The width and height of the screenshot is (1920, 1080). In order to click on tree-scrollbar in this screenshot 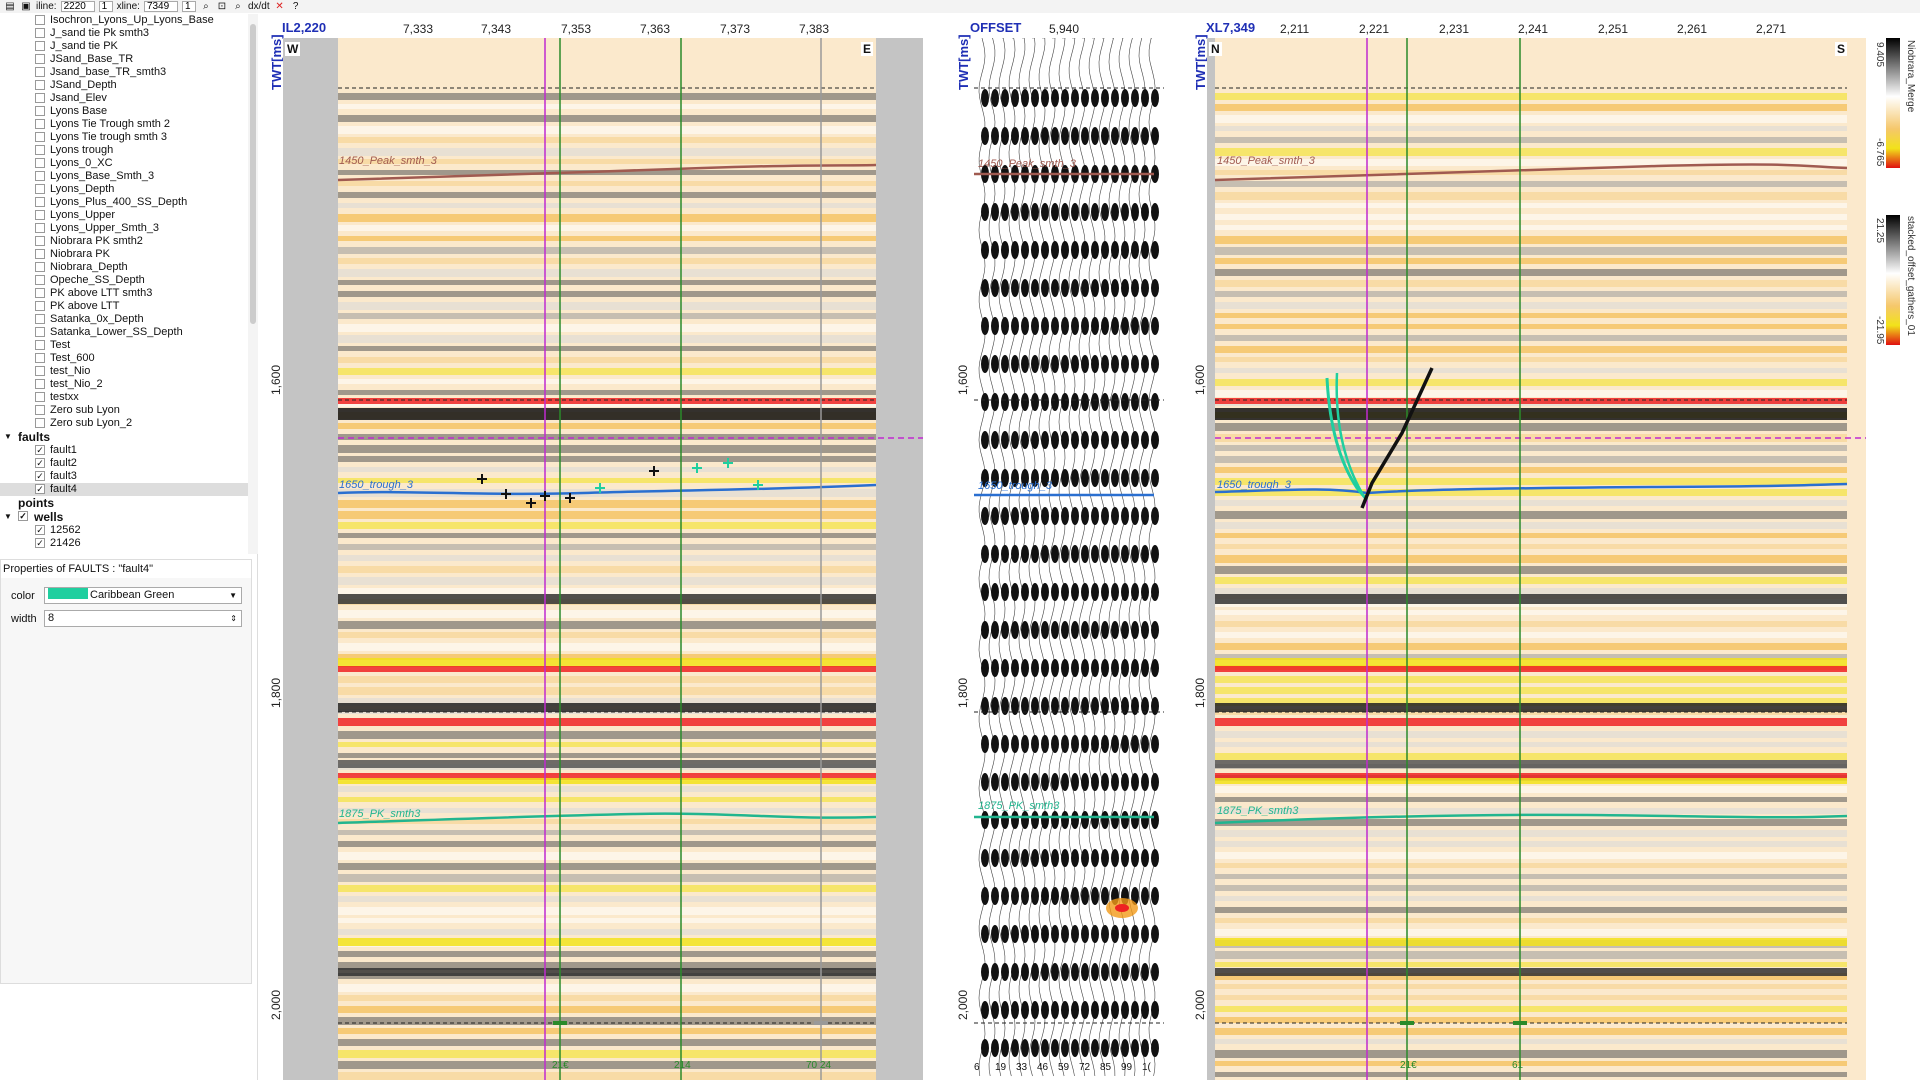, I will do `click(253, 284)`.